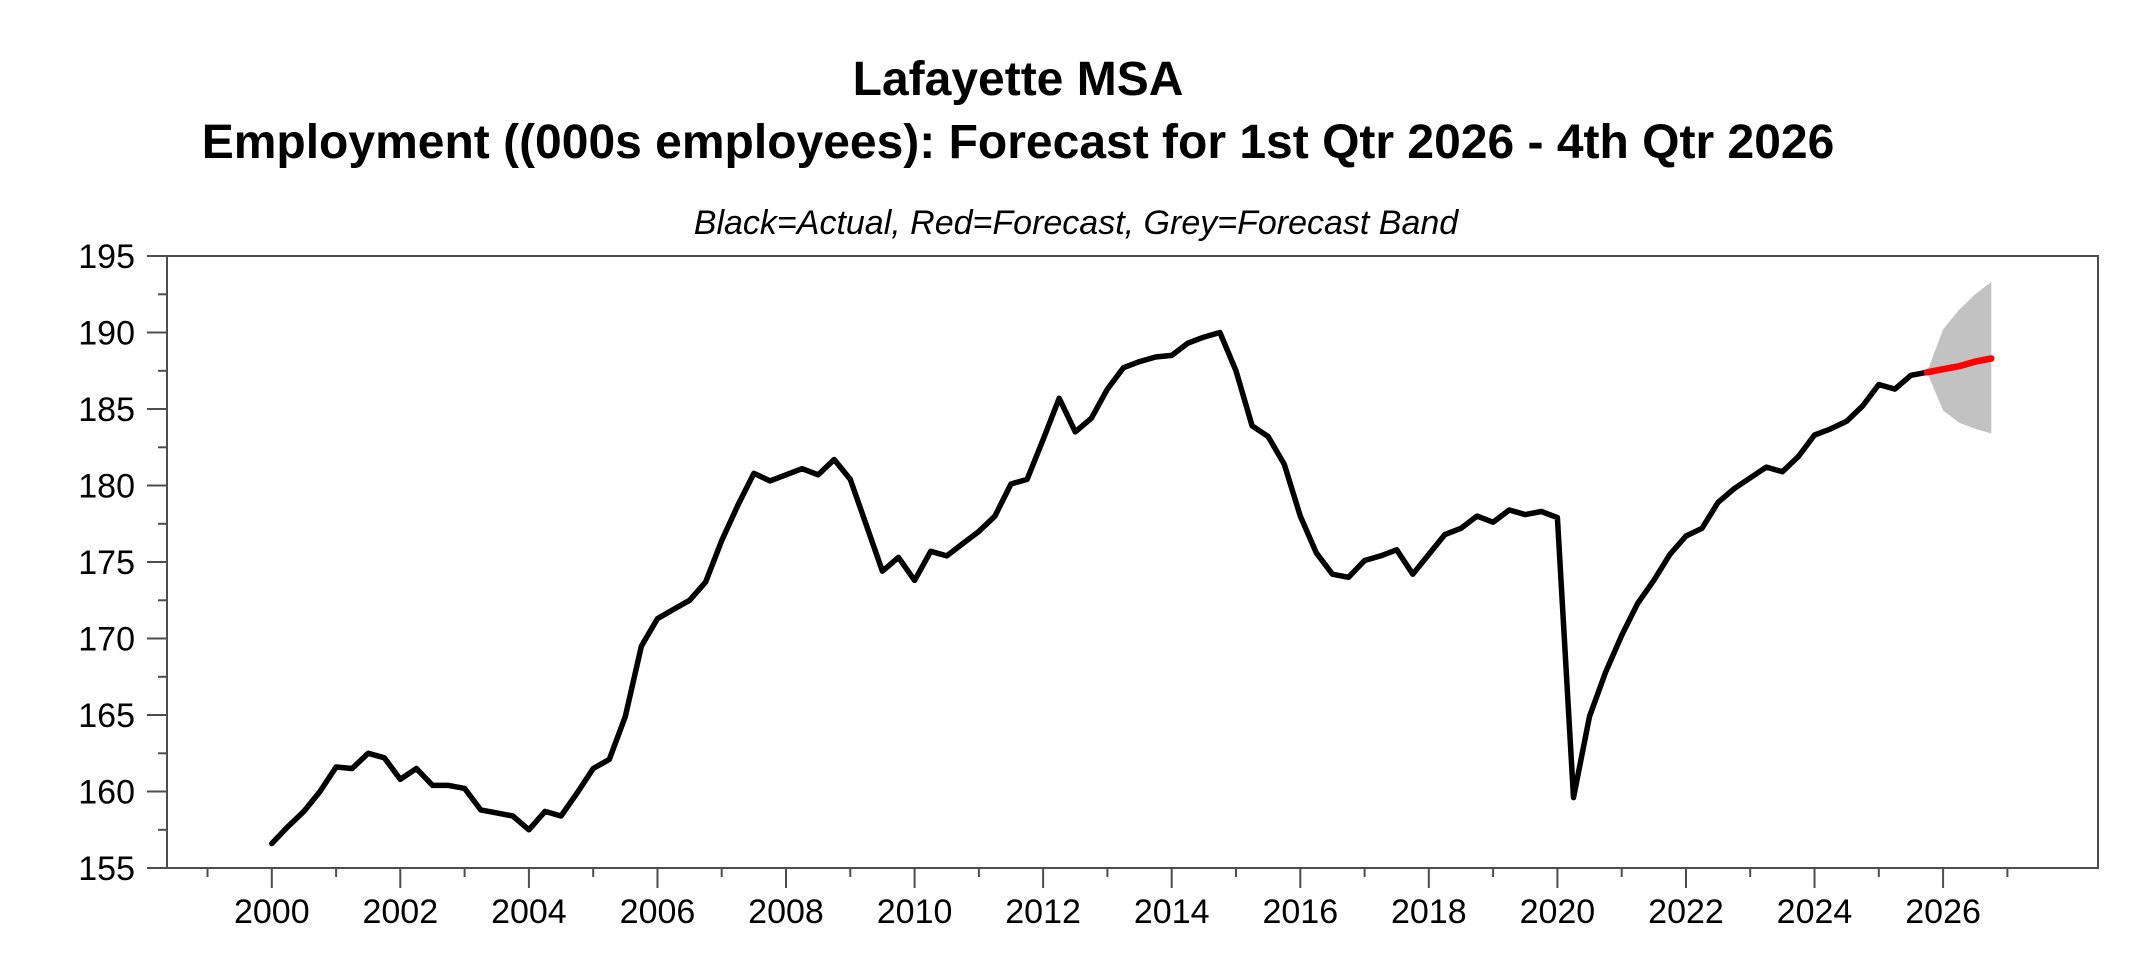 This screenshot has height=980, width=2152. I want to click on x-tick-label: 2000, so click(272, 912).